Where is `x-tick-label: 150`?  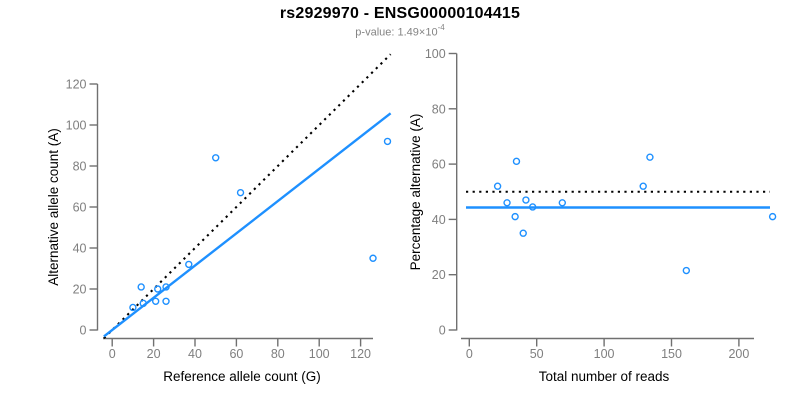
x-tick-label: 150 is located at coordinates (671, 354).